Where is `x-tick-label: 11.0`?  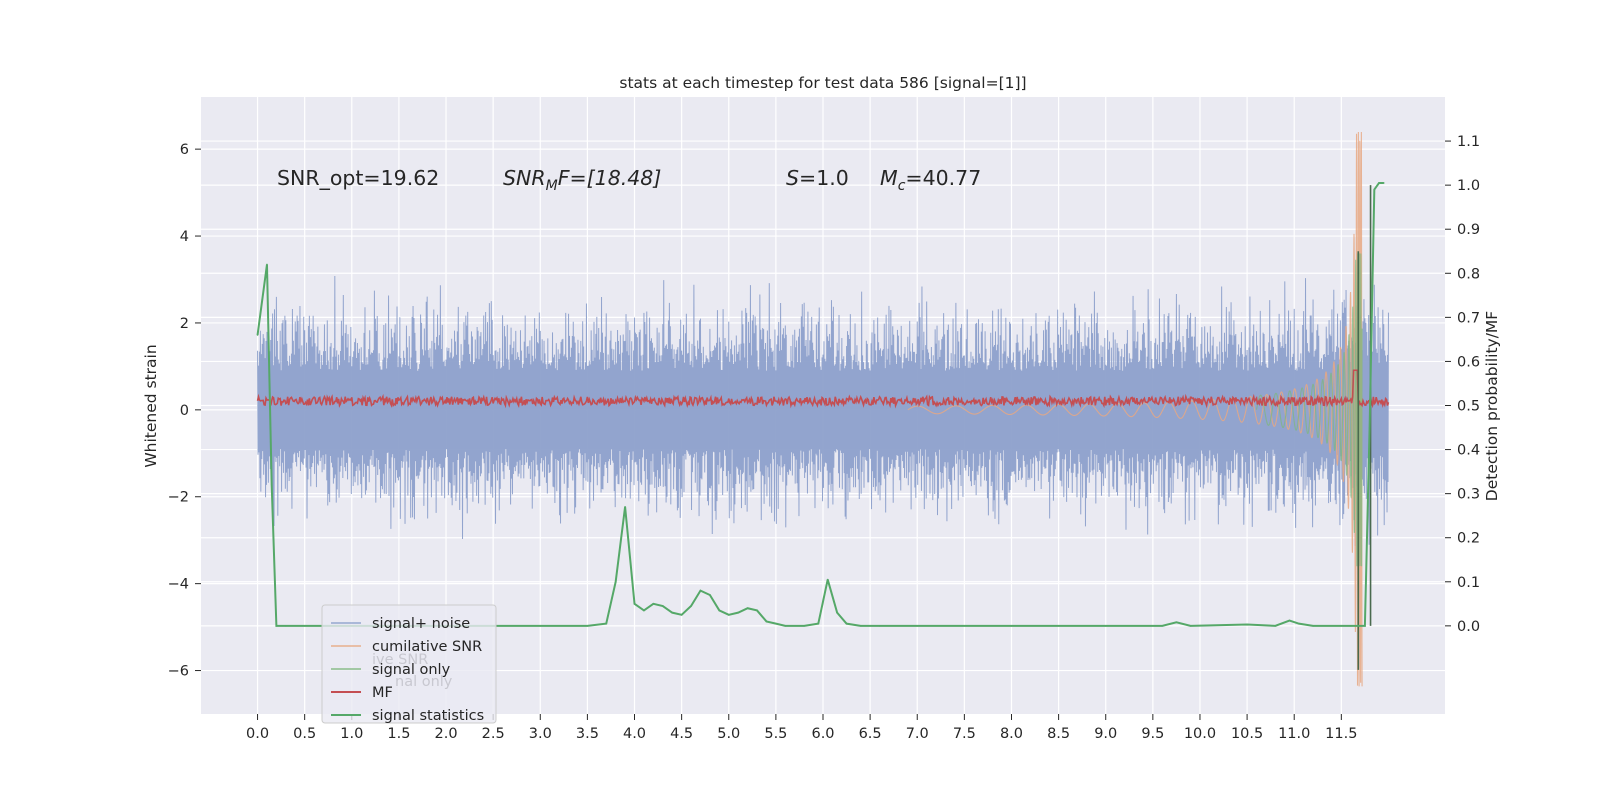 x-tick-label: 11.0 is located at coordinates (1294, 734).